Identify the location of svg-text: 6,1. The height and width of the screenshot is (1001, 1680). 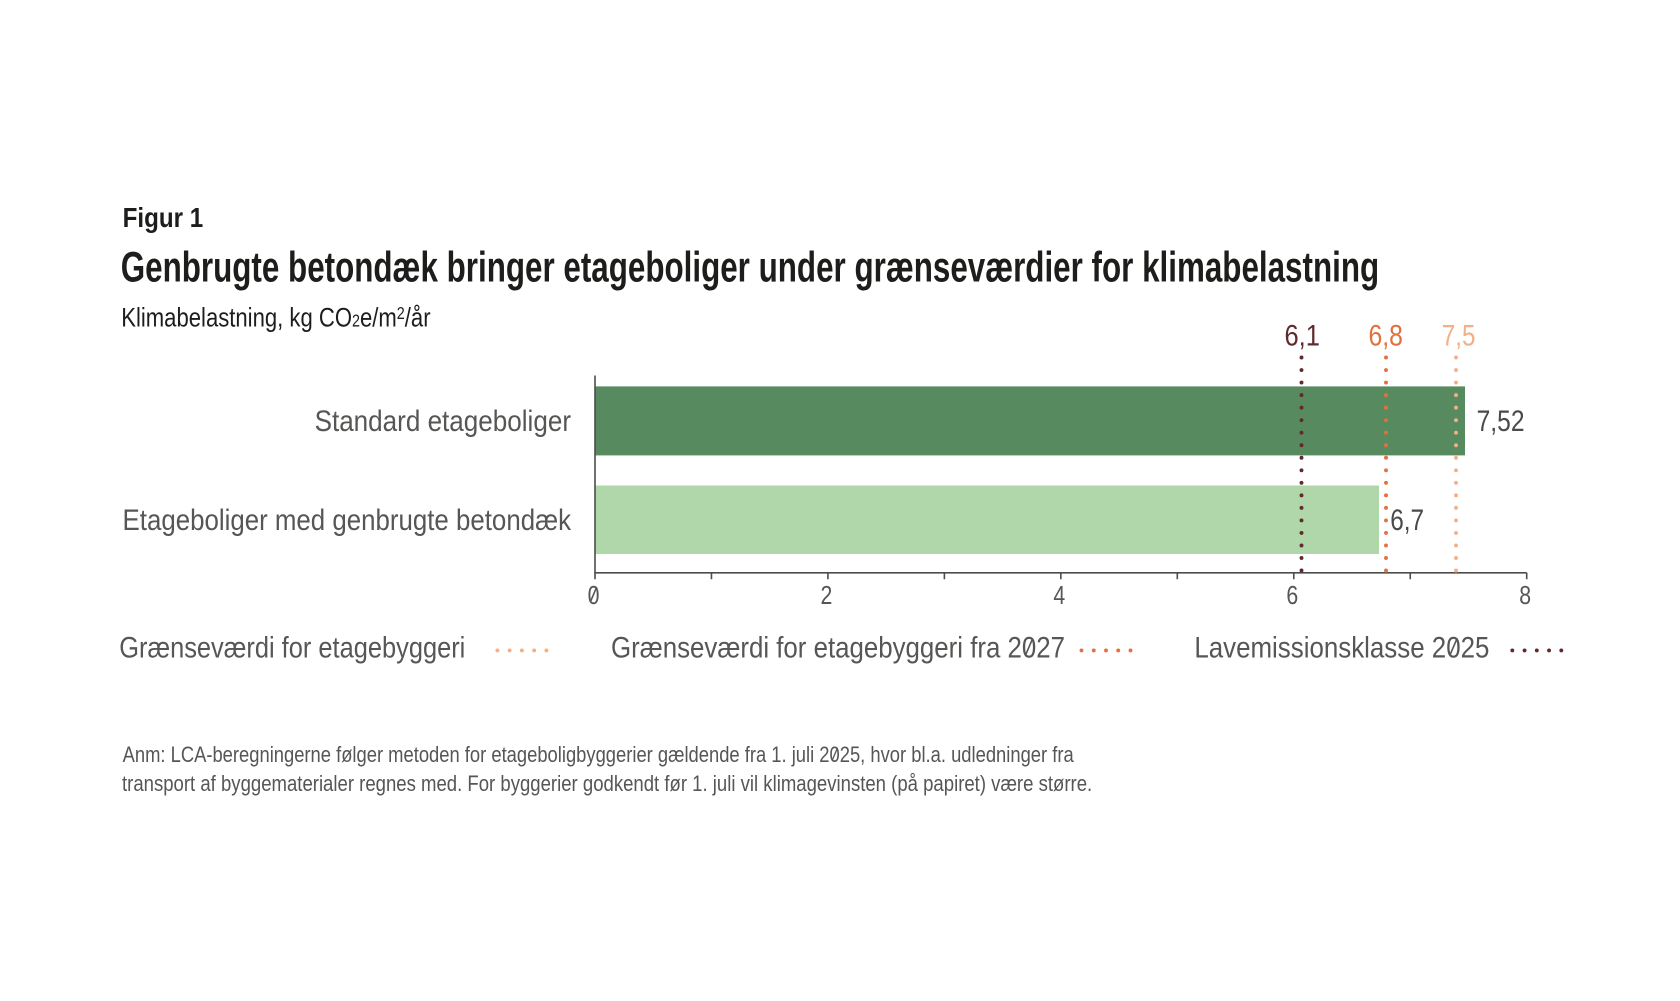
(1302, 335).